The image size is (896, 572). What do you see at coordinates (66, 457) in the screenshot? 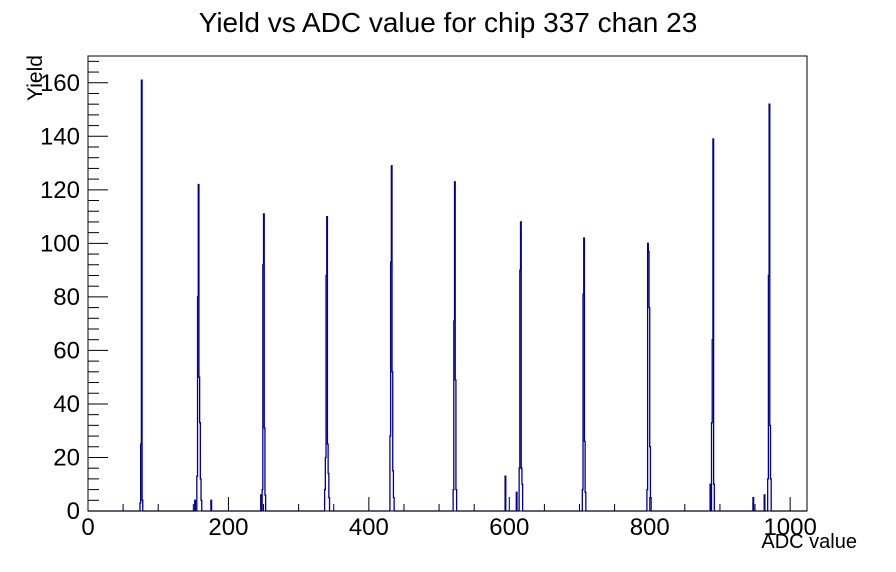
I see `y-tick-label: 20` at bounding box center [66, 457].